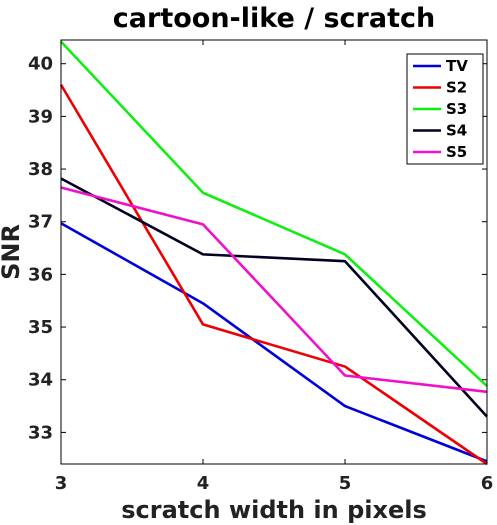 This screenshot has height=525, width=497. What do you see at coordinates (456, 152) in the screenshot?
I see `legend-label-s5: S5` at bounding box center [456, 152].